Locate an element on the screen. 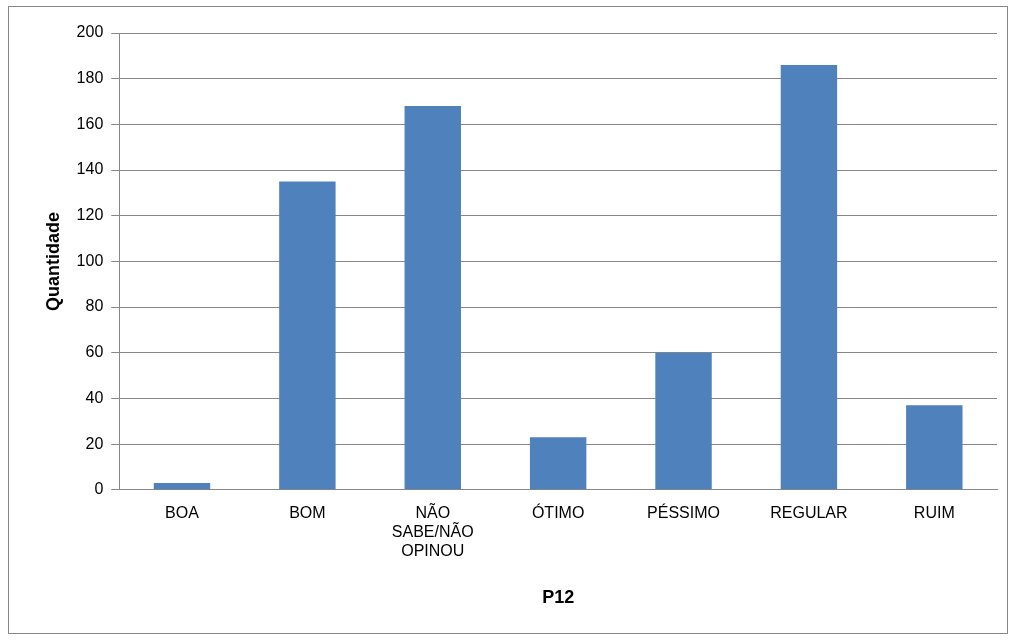  y-tick-label: 0 is located at coordinates (99, 489).